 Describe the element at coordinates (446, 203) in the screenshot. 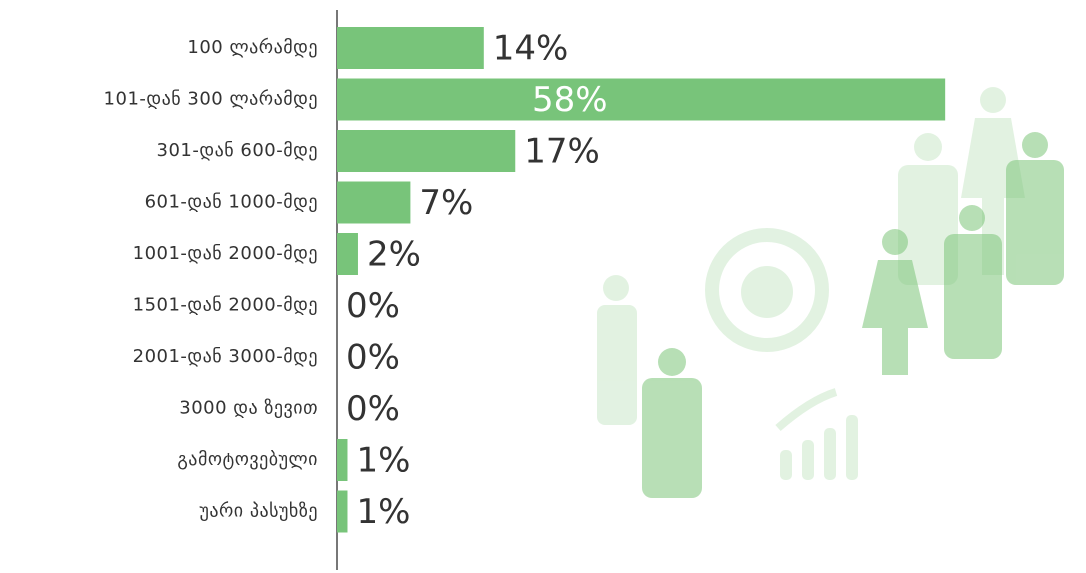

I see `data-label: 7%` at that location.